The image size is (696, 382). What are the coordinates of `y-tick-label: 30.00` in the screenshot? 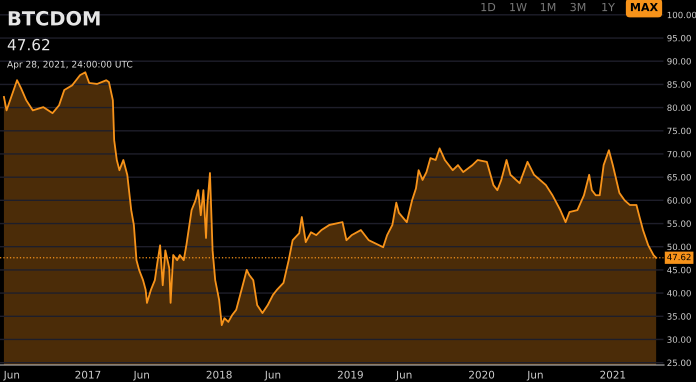 It's located at (679, 339).